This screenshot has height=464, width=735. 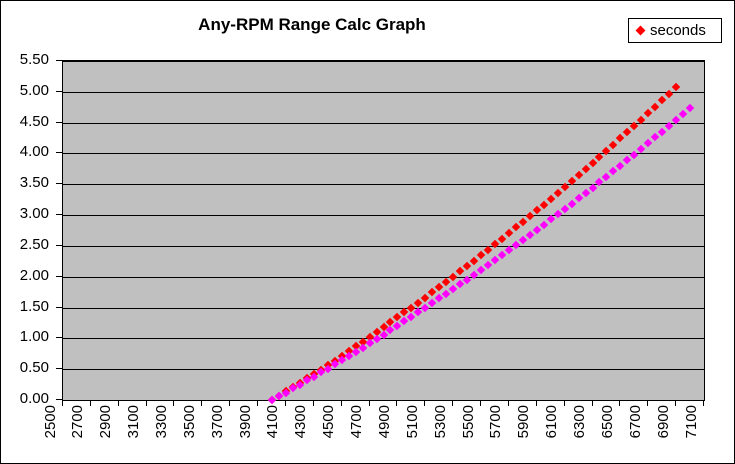 I want to click on y-tick-label: 3.00, so click(x=34, y=214).